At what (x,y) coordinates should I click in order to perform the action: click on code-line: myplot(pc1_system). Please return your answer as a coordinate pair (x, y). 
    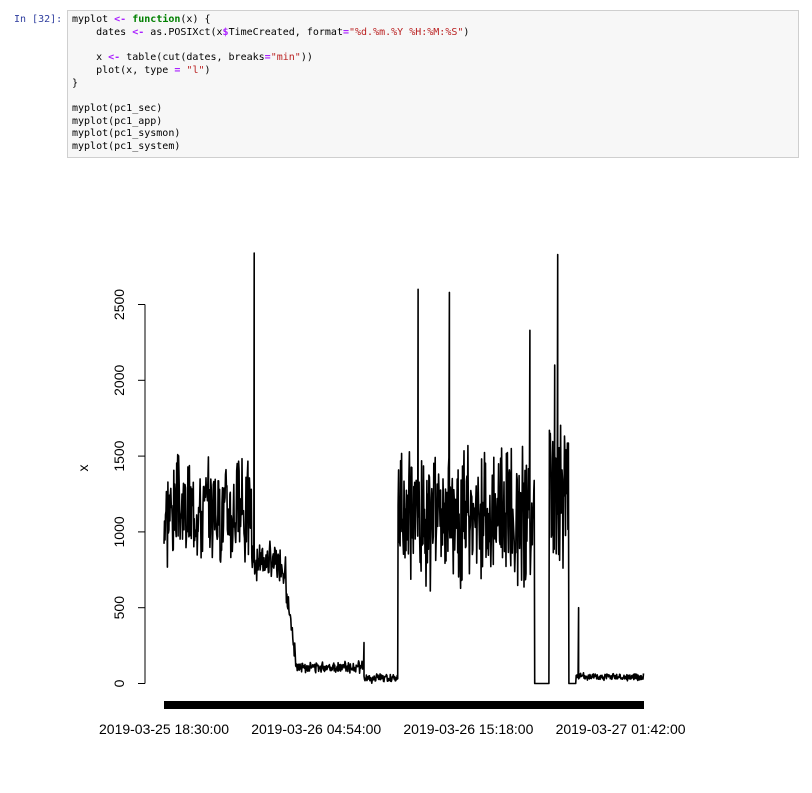
    Looking at the image, I should click on (126, 146).